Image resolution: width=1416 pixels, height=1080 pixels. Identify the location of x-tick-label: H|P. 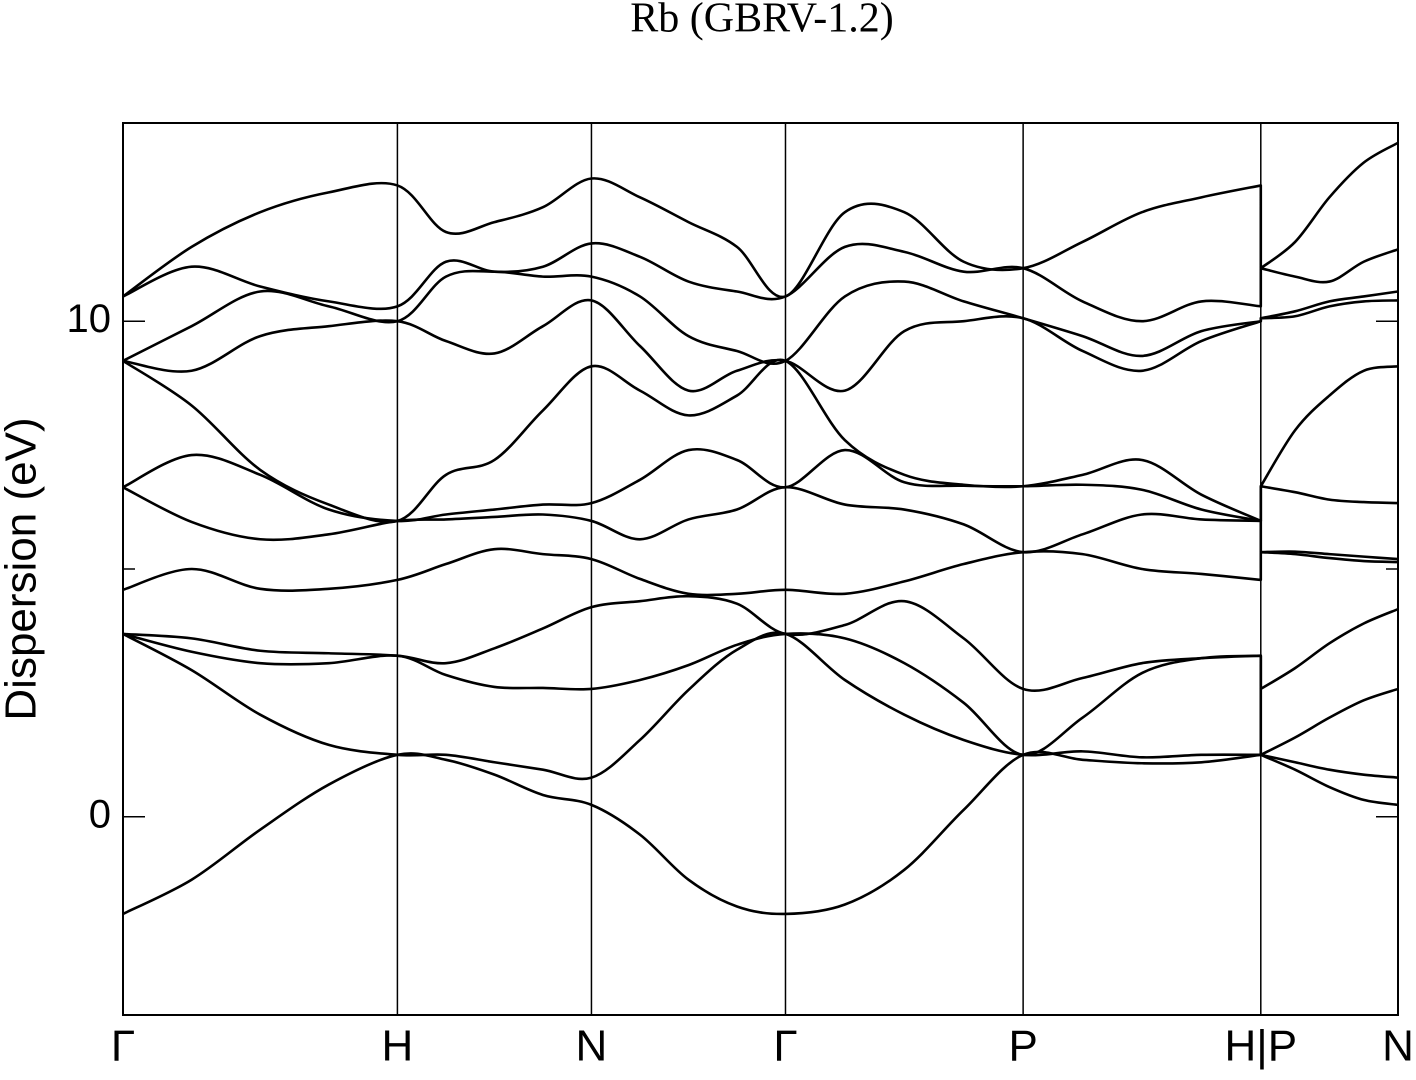
(1261, 1046).